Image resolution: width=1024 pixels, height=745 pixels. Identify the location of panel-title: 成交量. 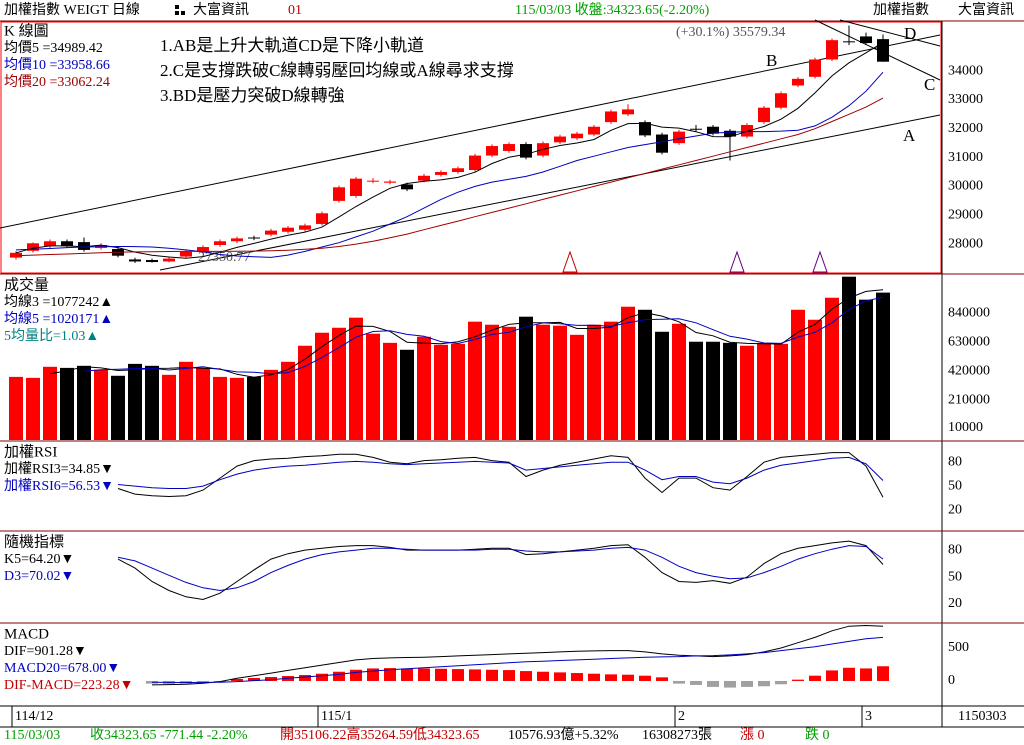
(26, 284).